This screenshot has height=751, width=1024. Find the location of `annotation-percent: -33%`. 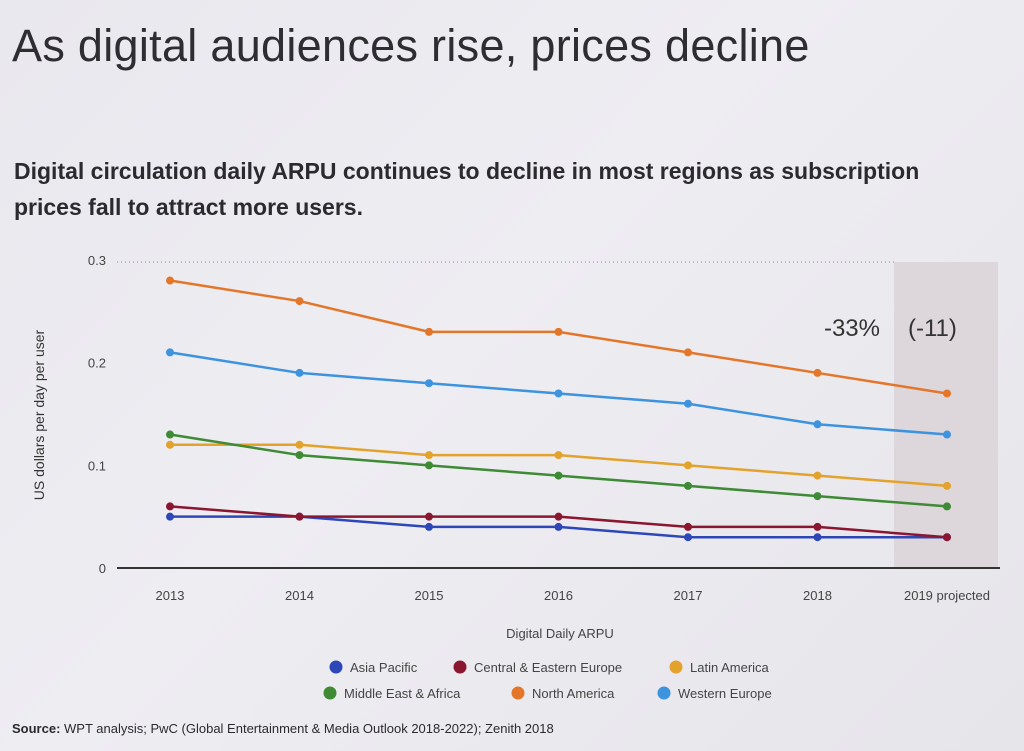

annotation-percent: -33% is located at coordinates (852, 328).